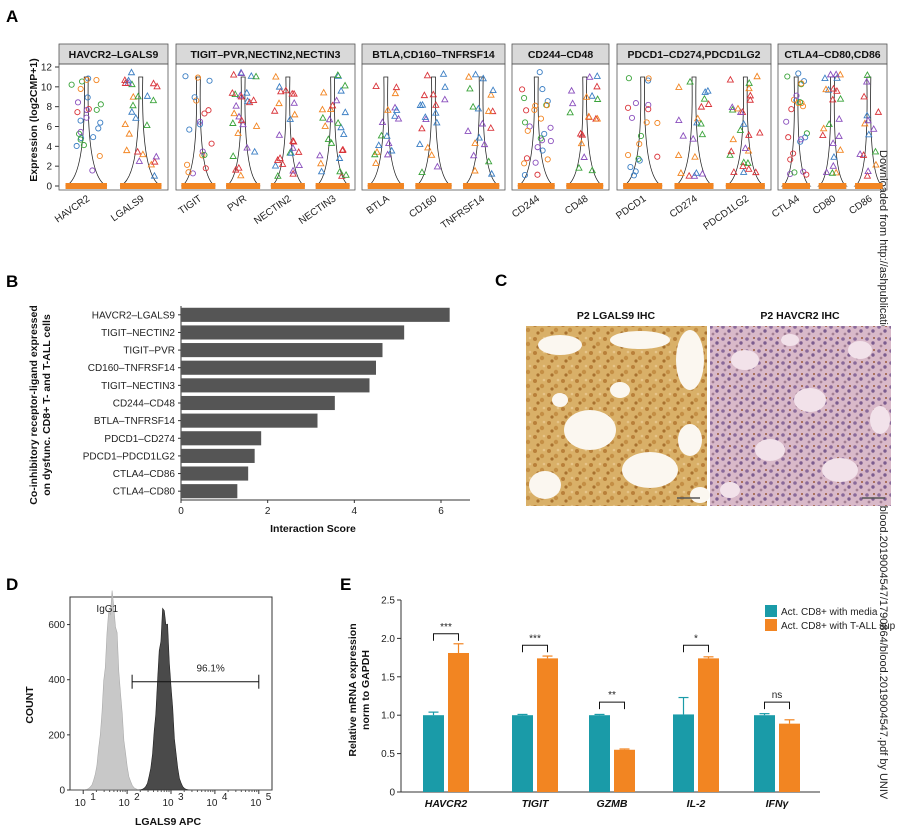  Describe the element at coordinates (433, 55) in the screenshot. I see `facet-title: BTLA,CD160–TNFRSF14` at that location.